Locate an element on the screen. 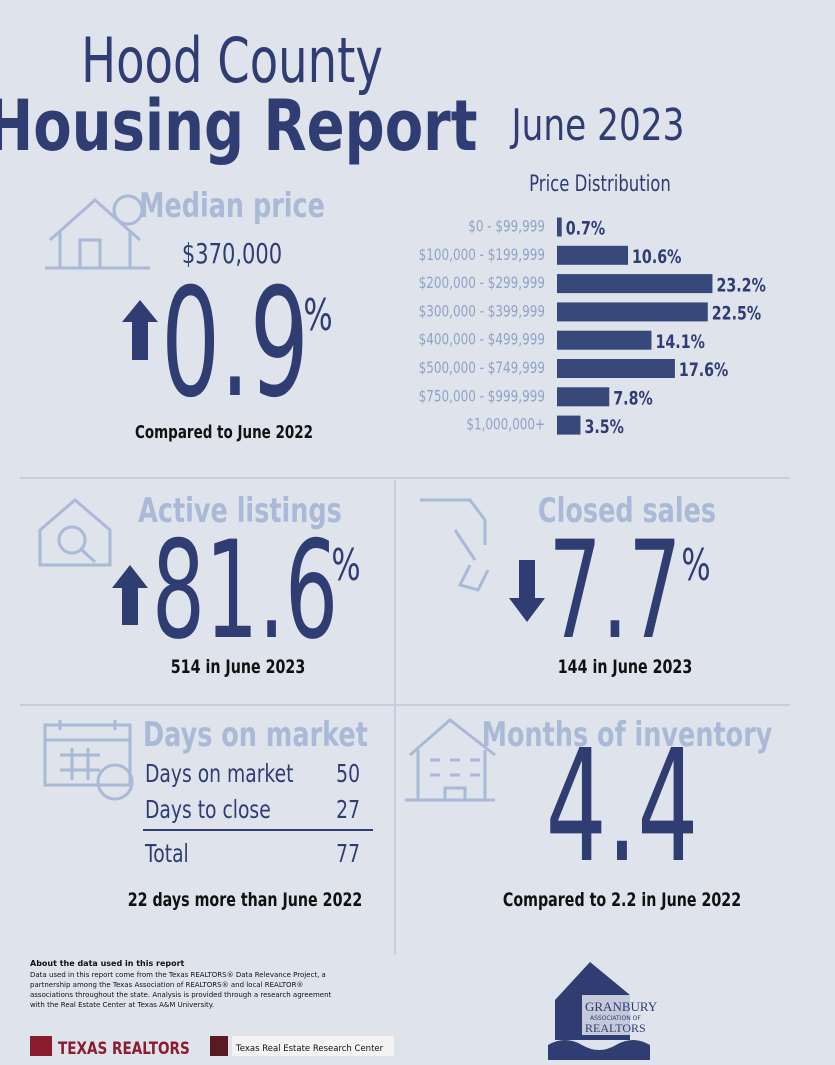 This screenshot has width=835, height=1065. about-title: About the data used in this report is located at coordinates (107, 963).